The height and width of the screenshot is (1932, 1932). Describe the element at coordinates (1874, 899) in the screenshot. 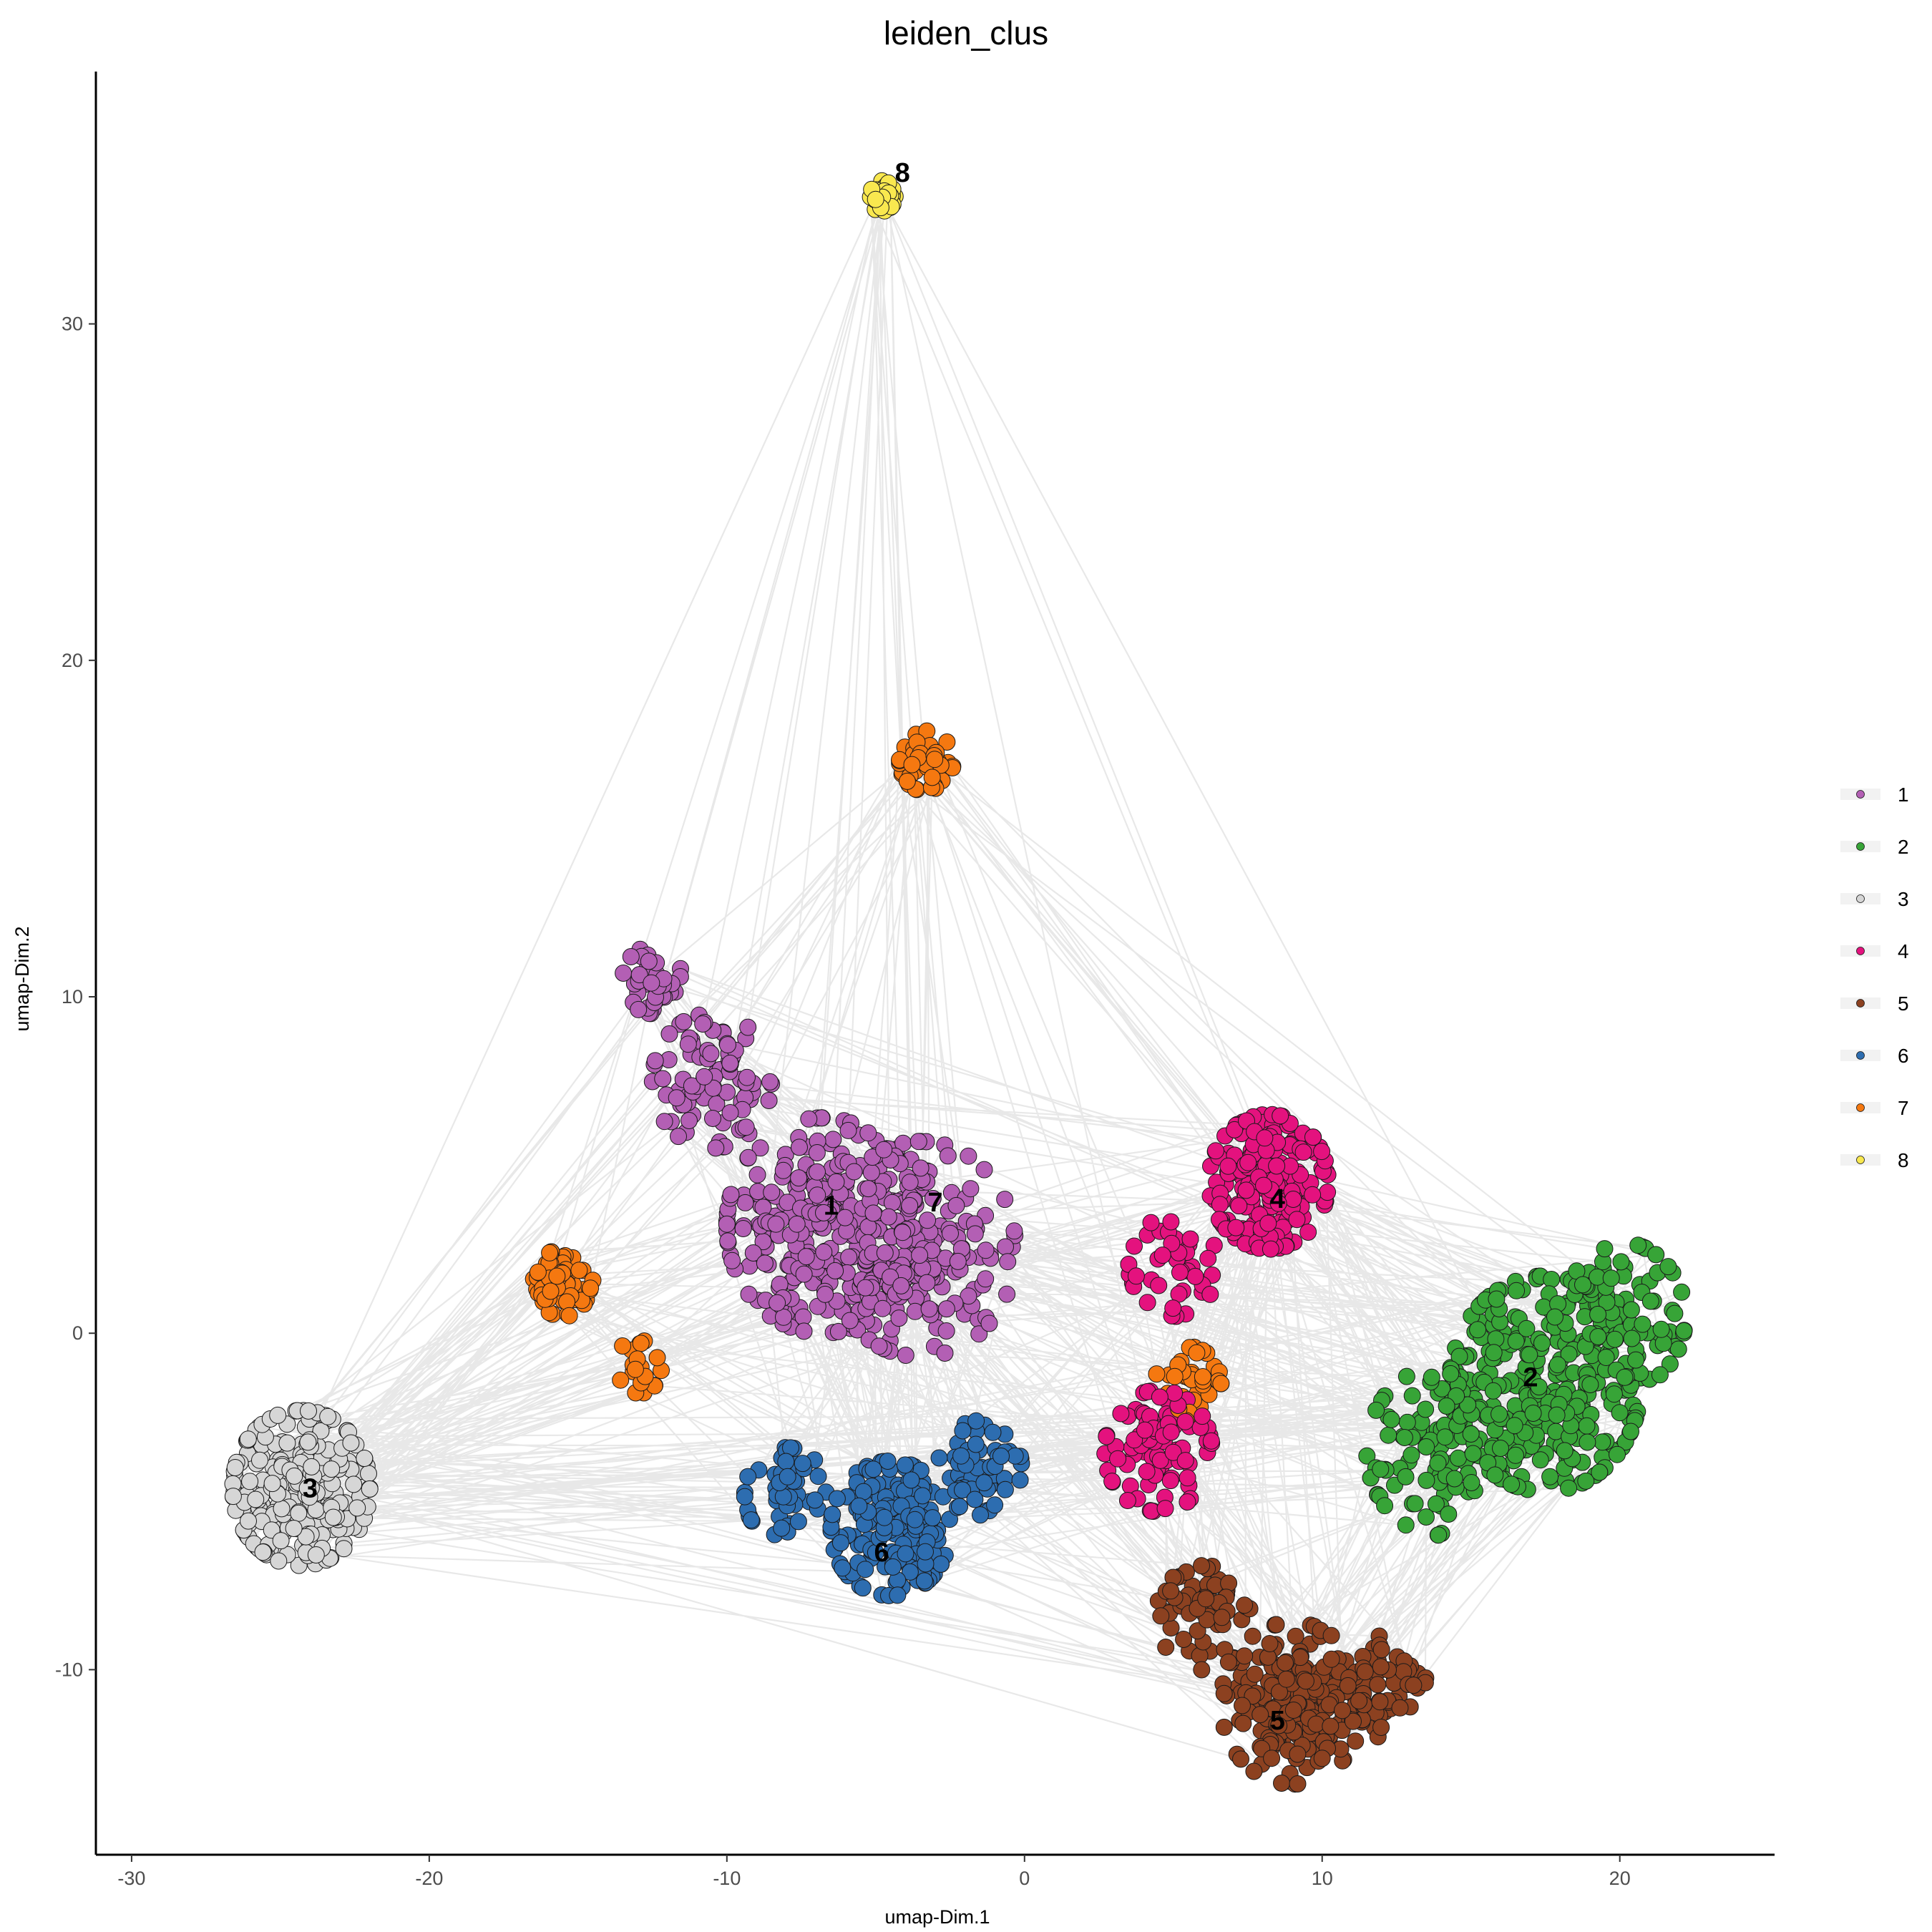

I see `legend-item-3: 3` at that location.